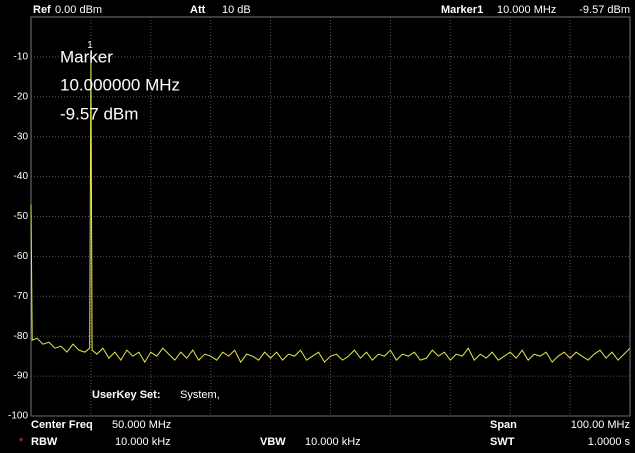 This screenshot has width=635, height=453. I want to click on y-tick-label: -50, so click(21, 216).